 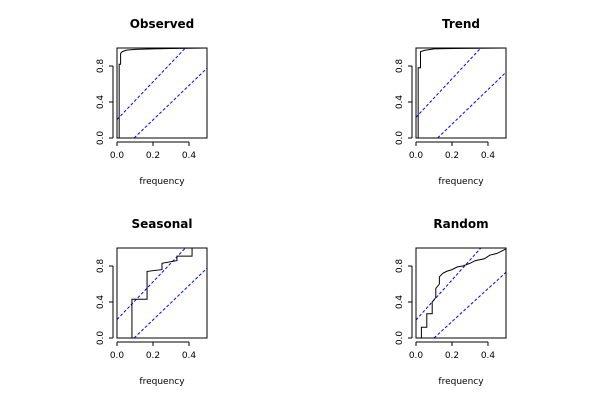 What do you see at coordinates (162, 24) in the screenshot?
I see `chart-title: Observed` at bounding box center [162, 24].